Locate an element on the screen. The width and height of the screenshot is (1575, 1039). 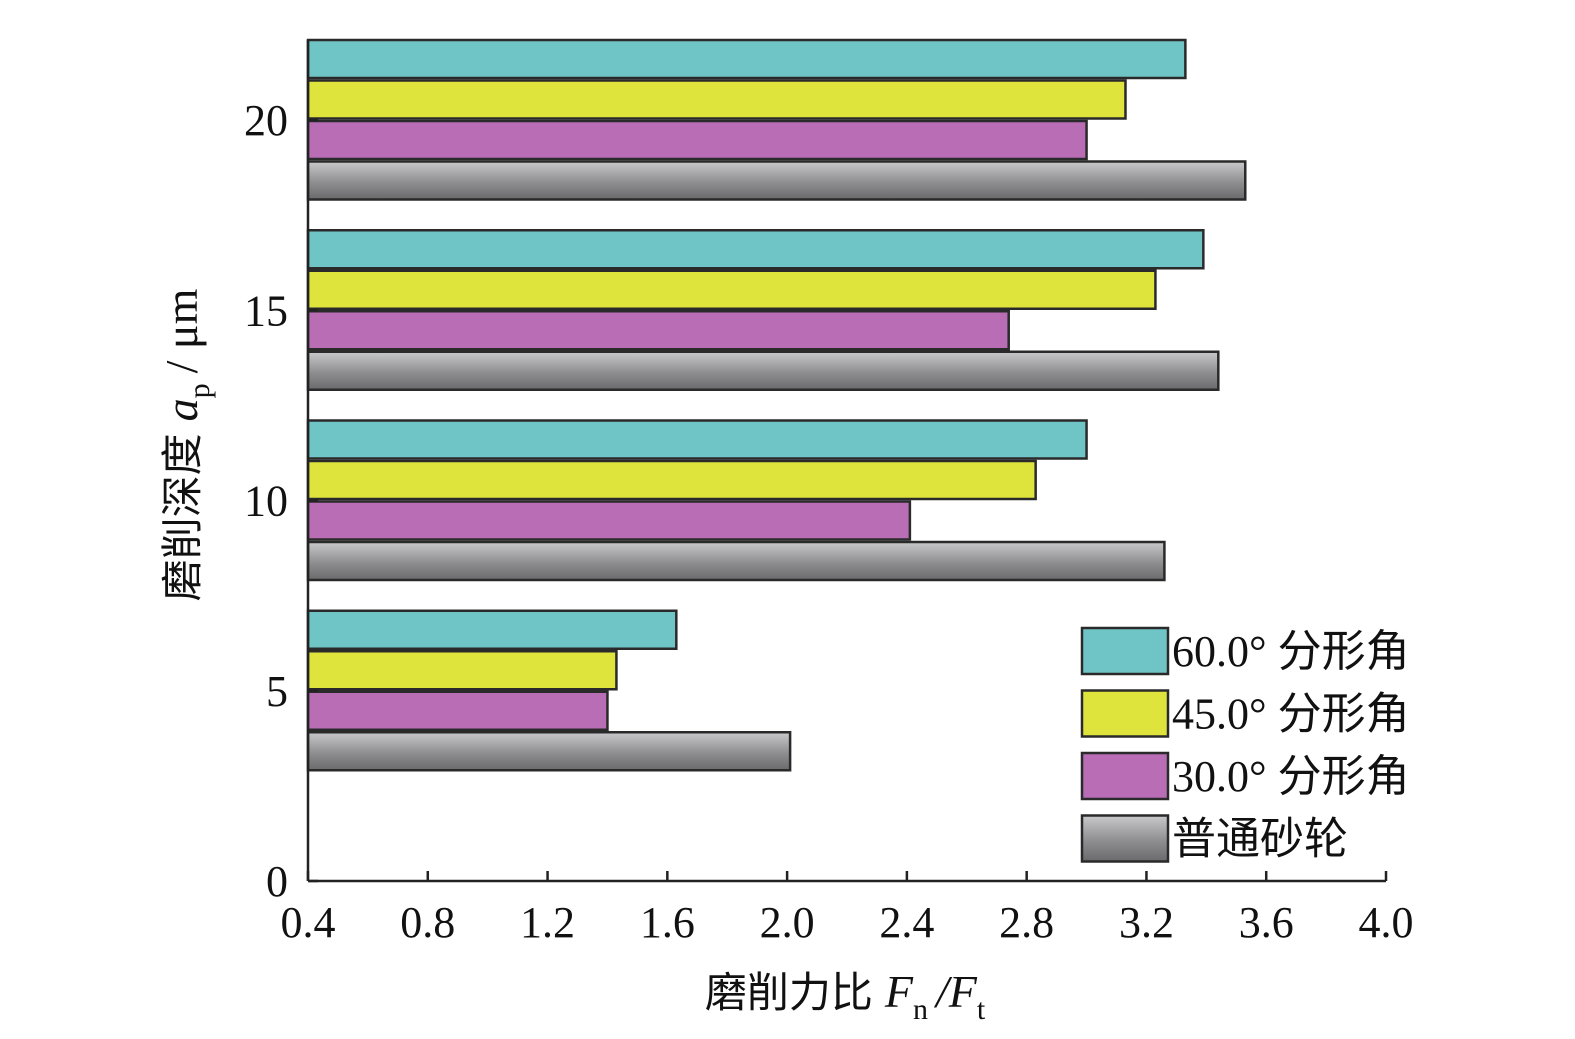
x-tick-label: 3.2 is located at coordinates (1146, 922).